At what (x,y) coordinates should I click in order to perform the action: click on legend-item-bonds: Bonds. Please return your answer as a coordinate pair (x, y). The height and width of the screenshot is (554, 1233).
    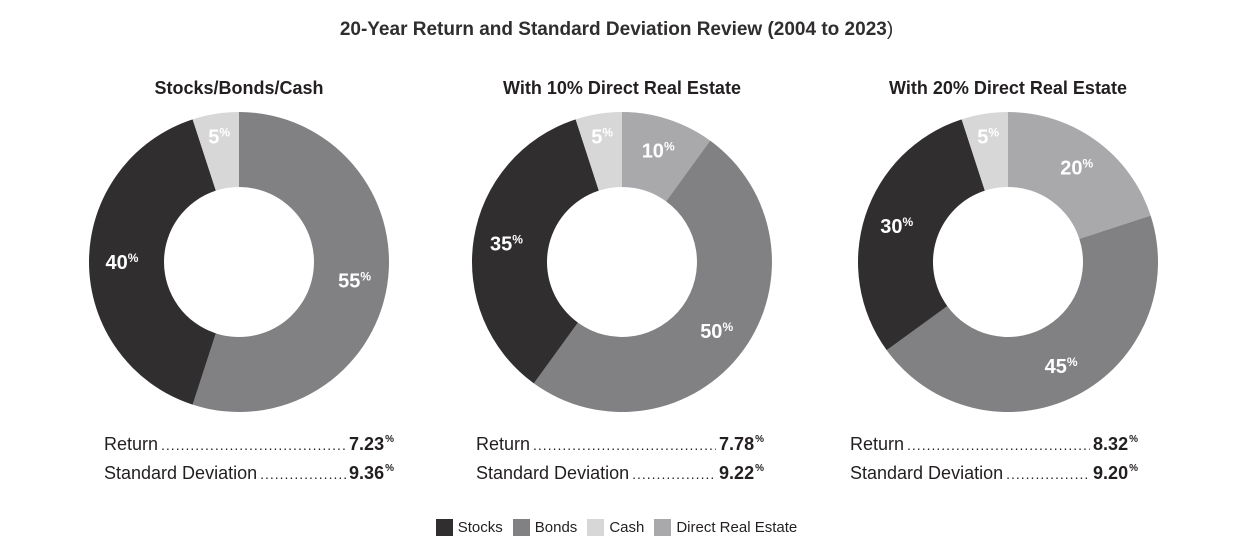
    Looking at the image, I should click on (545, 527).